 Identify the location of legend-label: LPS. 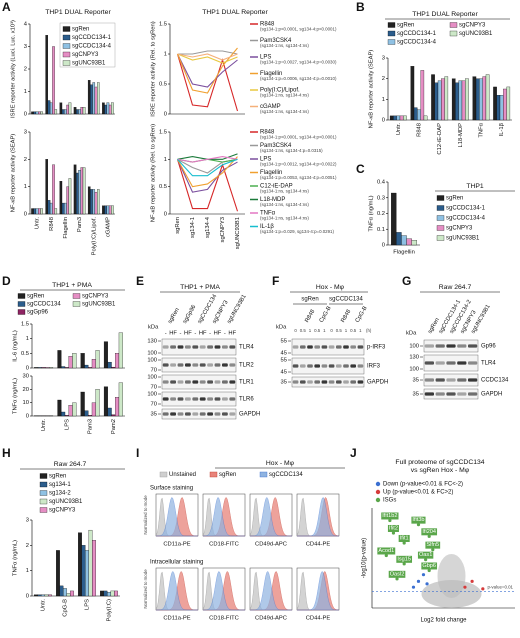
(265, 58).